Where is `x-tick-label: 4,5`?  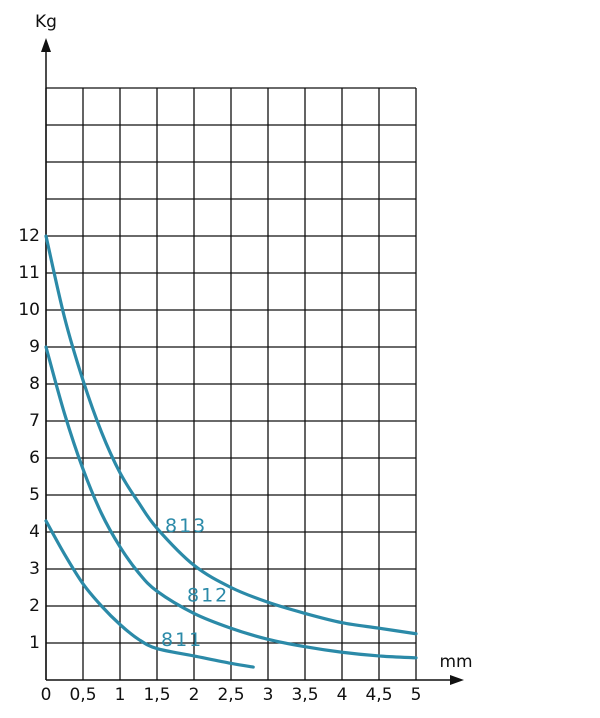
x-tick-label: 4,5 is located at coordinates (378, 695).